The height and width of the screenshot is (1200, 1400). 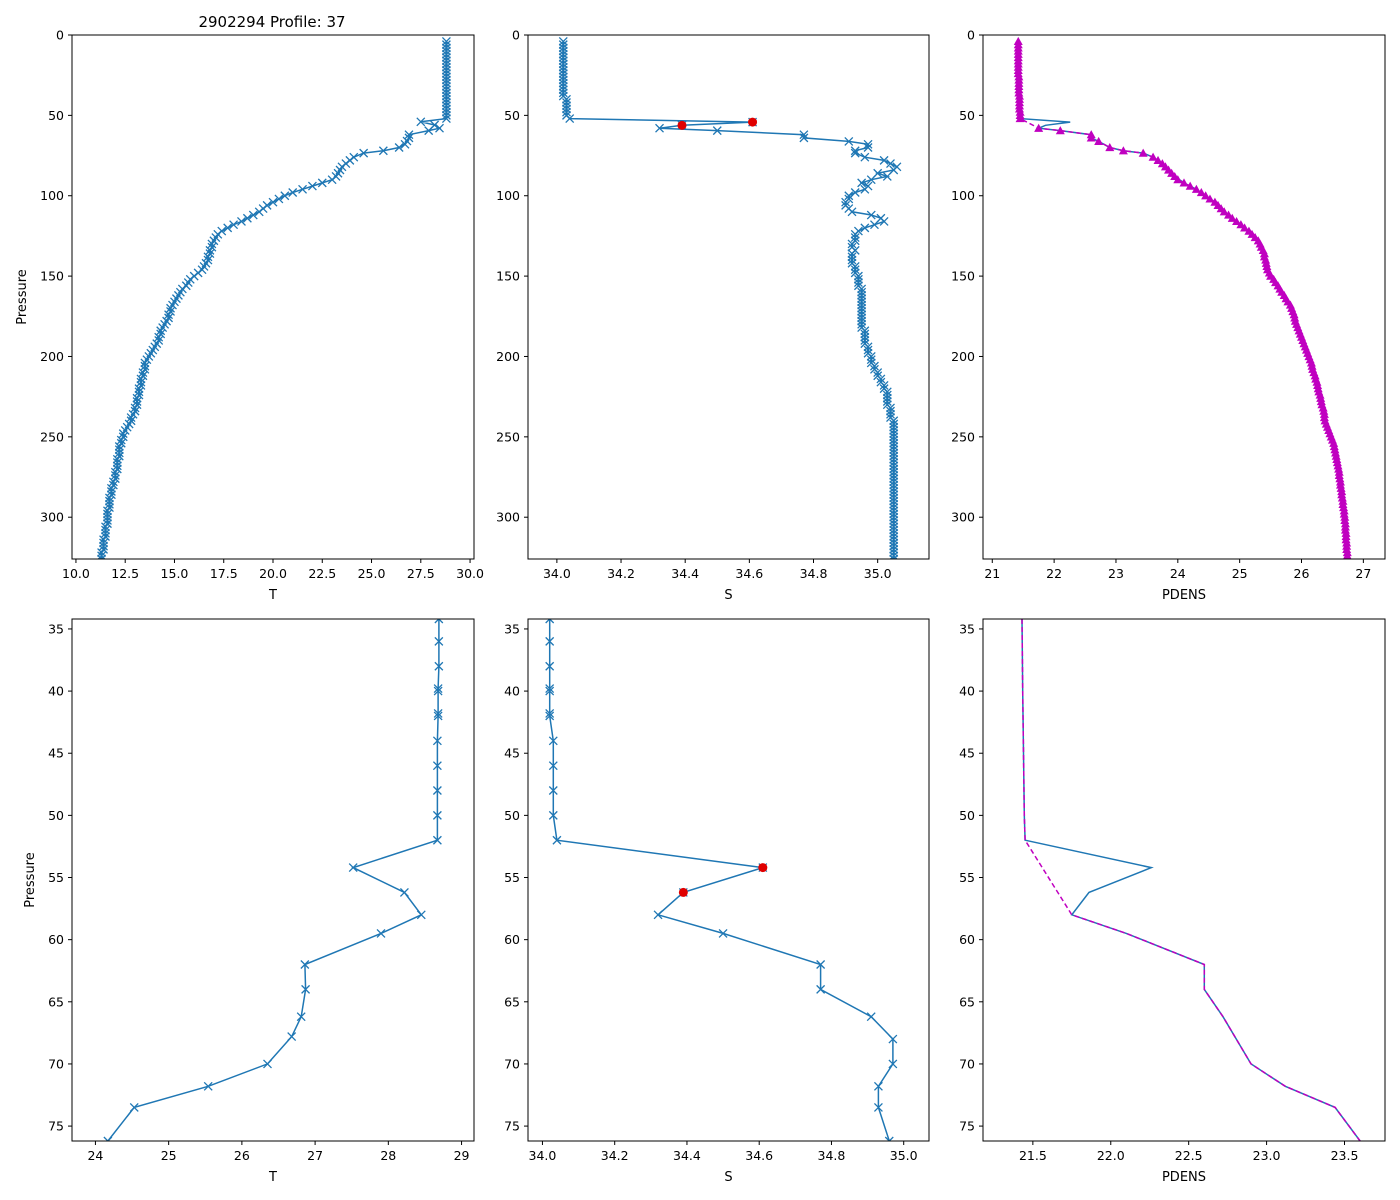 I want to click on bottom-temperature-x-axis-label: T, so click(x=272, y=1177).